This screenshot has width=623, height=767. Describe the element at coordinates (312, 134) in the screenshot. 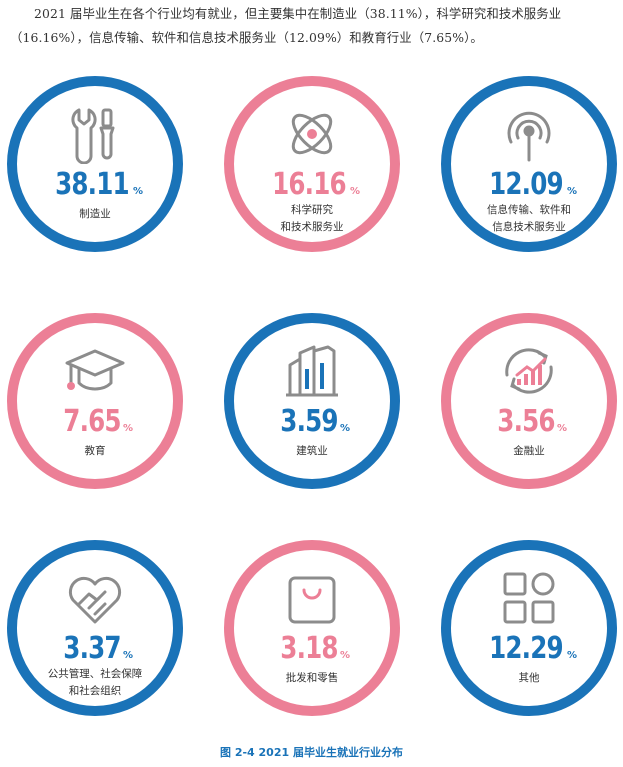

I see `atom-icon` at that location.